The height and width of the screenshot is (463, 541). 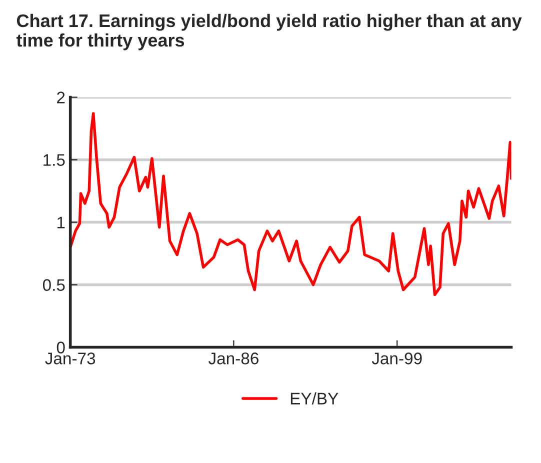 I want to click on x-tick-label: Jan-99, so click(x=397, y=358).